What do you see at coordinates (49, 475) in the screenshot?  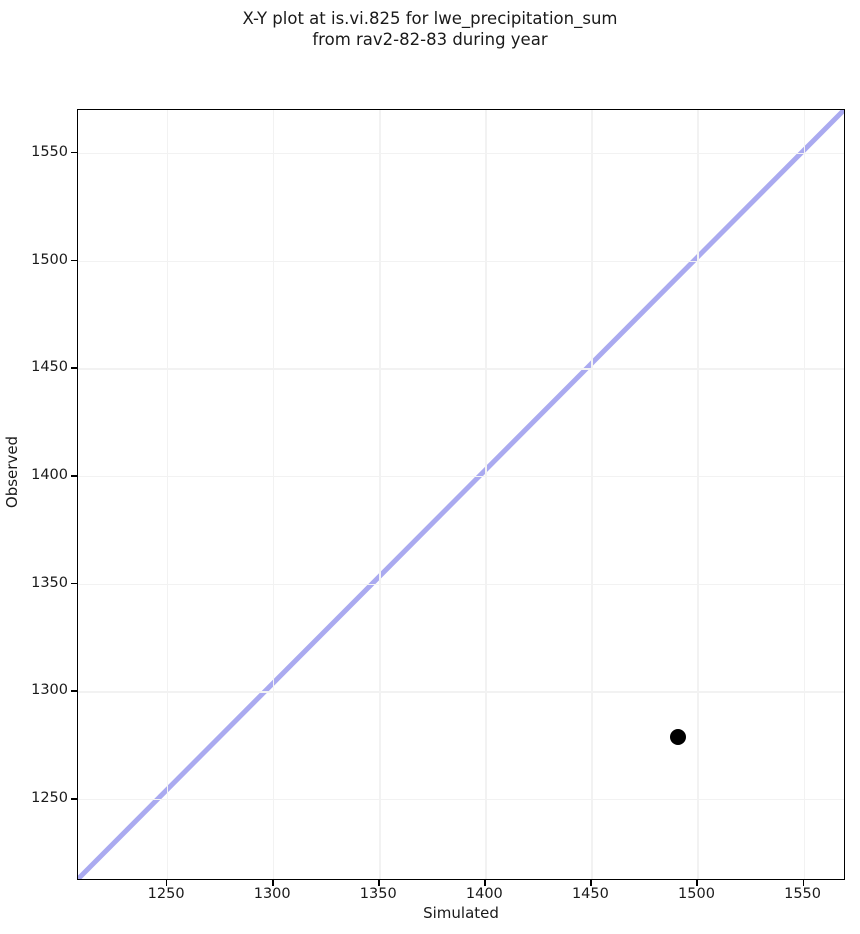 I see `y-tick-label: 1400` at bounding box center [49, 475].